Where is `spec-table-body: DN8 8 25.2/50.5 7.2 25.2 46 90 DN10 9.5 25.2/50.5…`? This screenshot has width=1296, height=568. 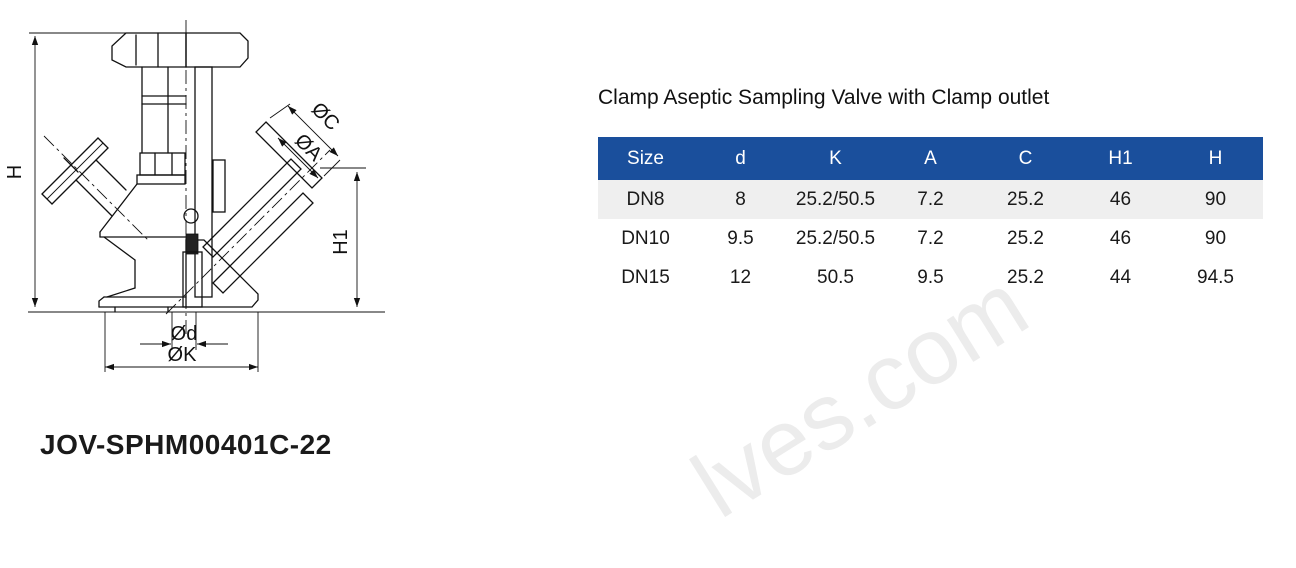
spec-table-body: DN8 8 25.2/50.5 7.2 25.2 46 90 DN10 9.5 25.2/50.5… is located at coordinates (930, 238).